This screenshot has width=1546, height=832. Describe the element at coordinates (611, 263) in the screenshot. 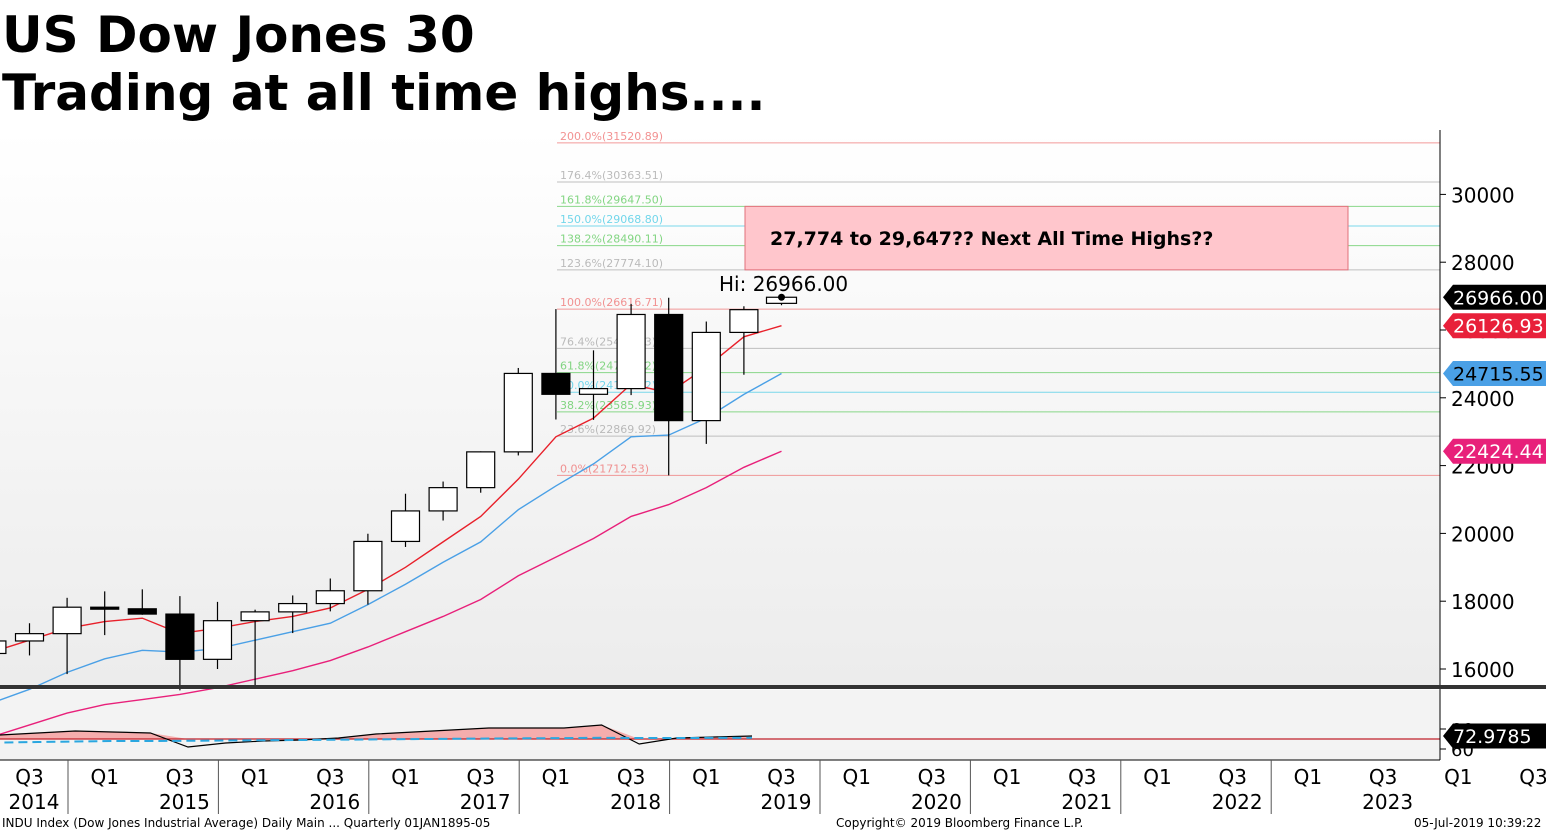

I see `fib-level-label: 123.6%(27774.10)` at that location.